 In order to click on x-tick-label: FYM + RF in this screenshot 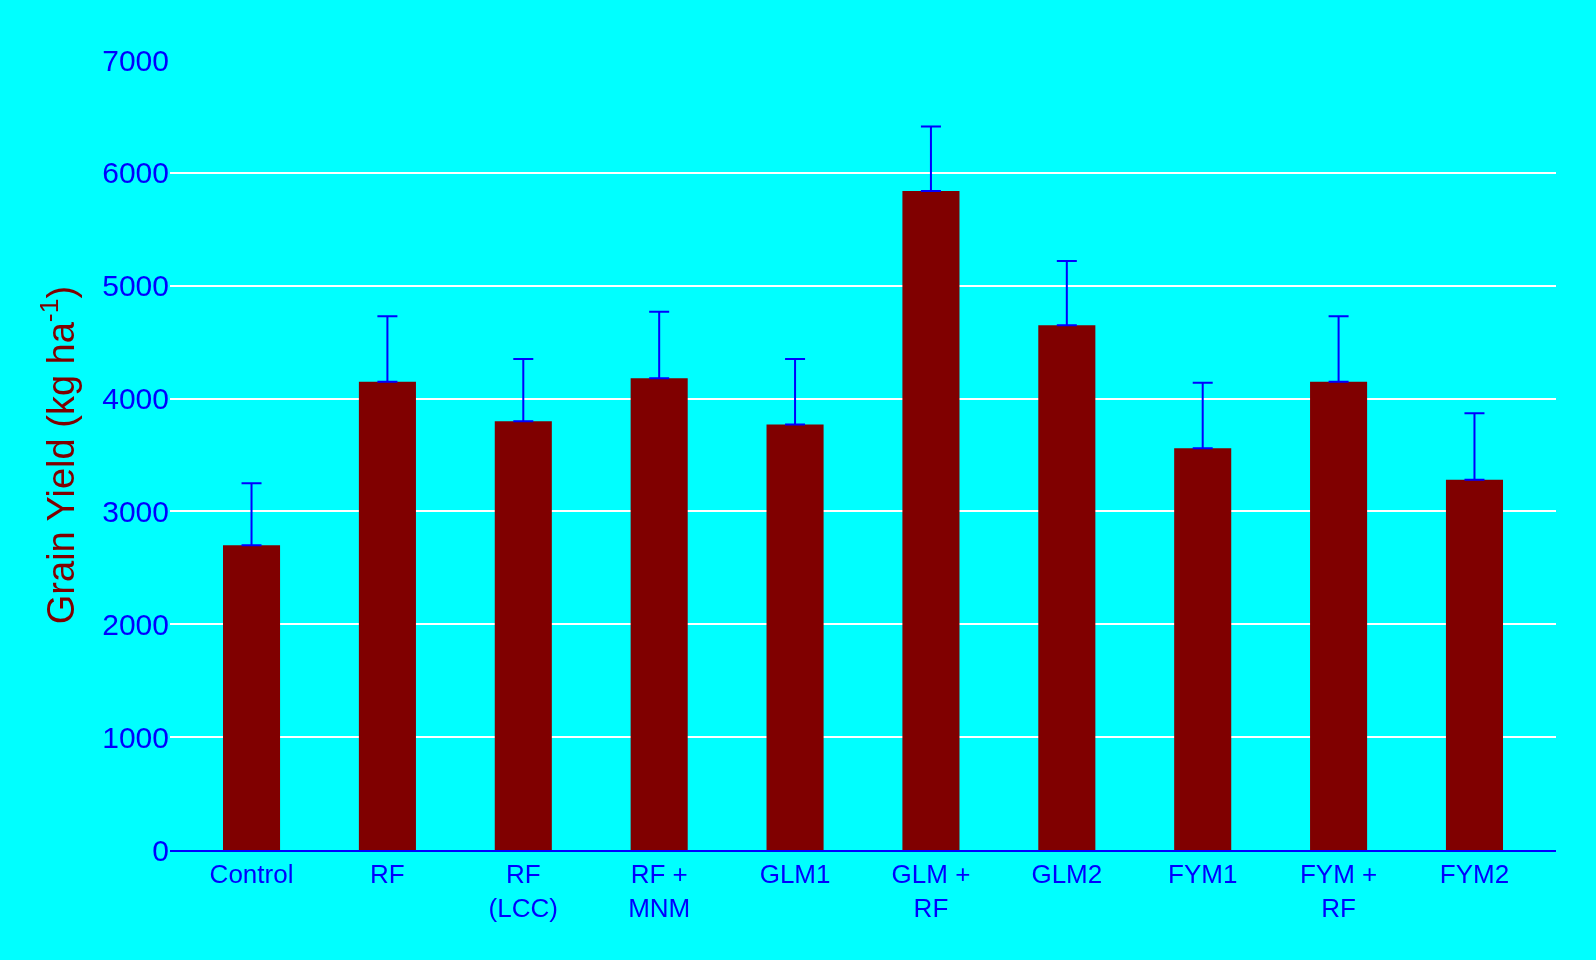, I will do `click(1338, 891)`.